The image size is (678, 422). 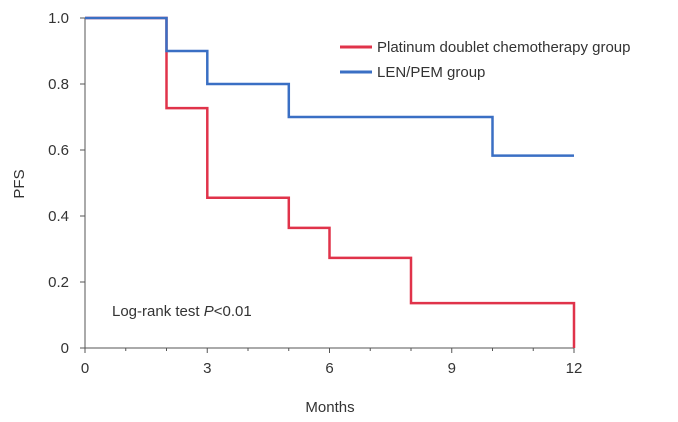 What do you see at coordinates (431, 72) in the screenshot?
I see `legend-label-len-pem: LEN/PEM group` at bounding box center [431, 72].